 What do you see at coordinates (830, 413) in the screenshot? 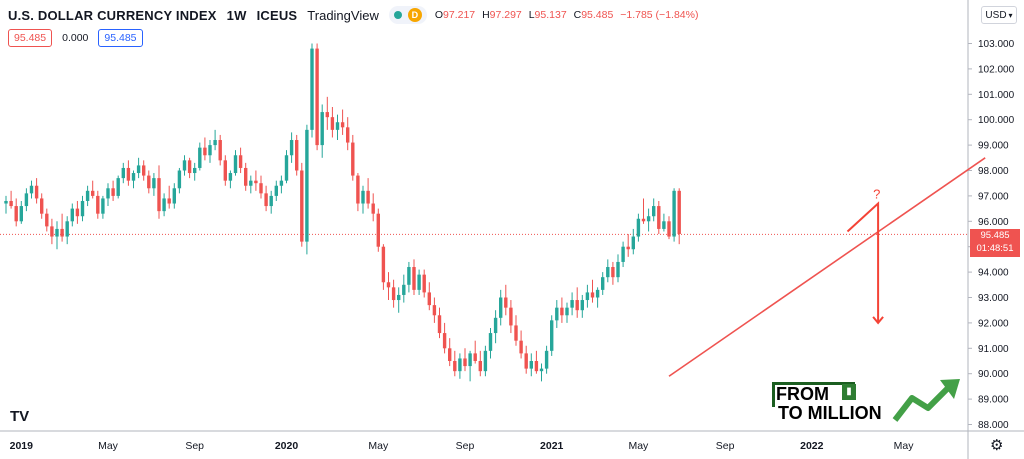
I see `logo-text-line2: TO MILLION` at bounding box center [830, 413].